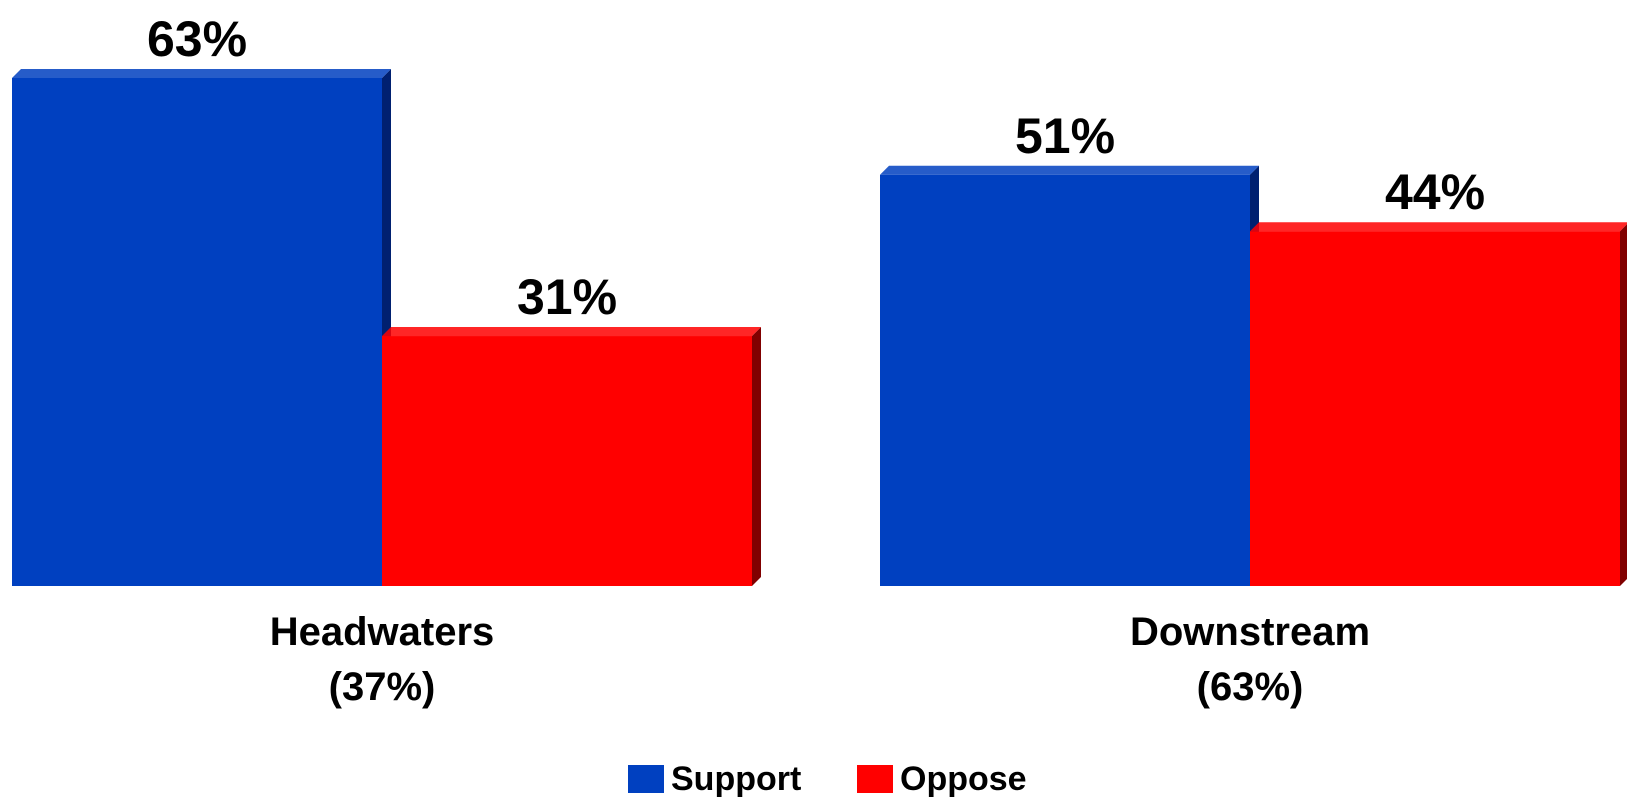 The width and height of the screenshot is (1627, 798). I want to click on legend-label-oppose: Oppose, so click(963, 779).